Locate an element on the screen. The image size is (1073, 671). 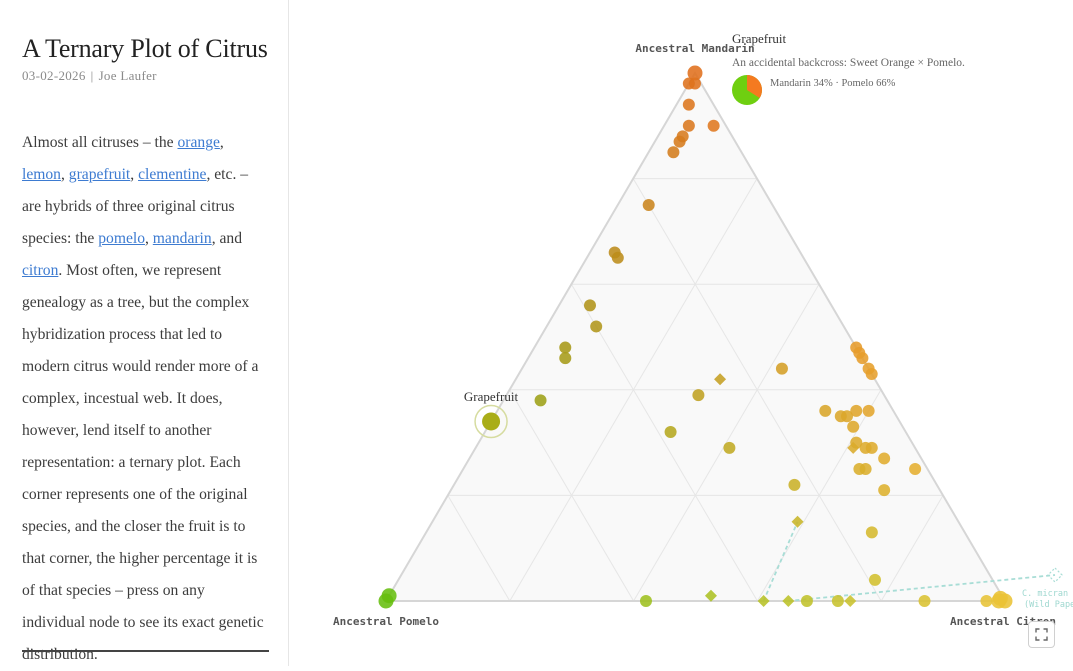
selected-point is located at coordinates (491, 421).